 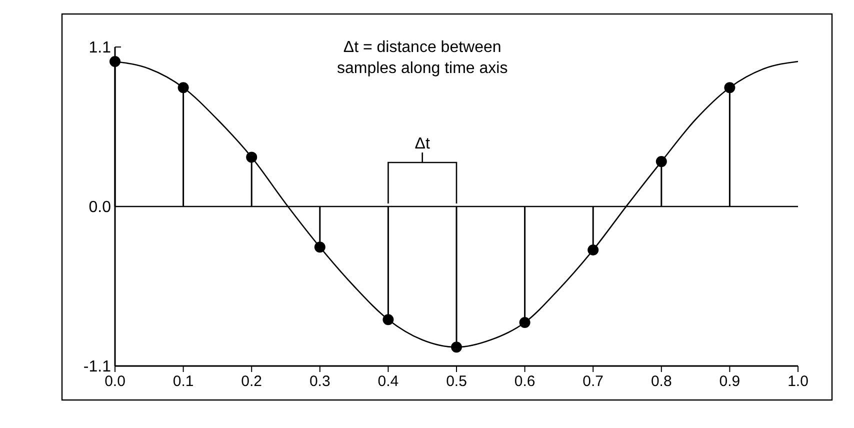 I want to click on x-tick-label: 0.2, so click(x=251, y=381).